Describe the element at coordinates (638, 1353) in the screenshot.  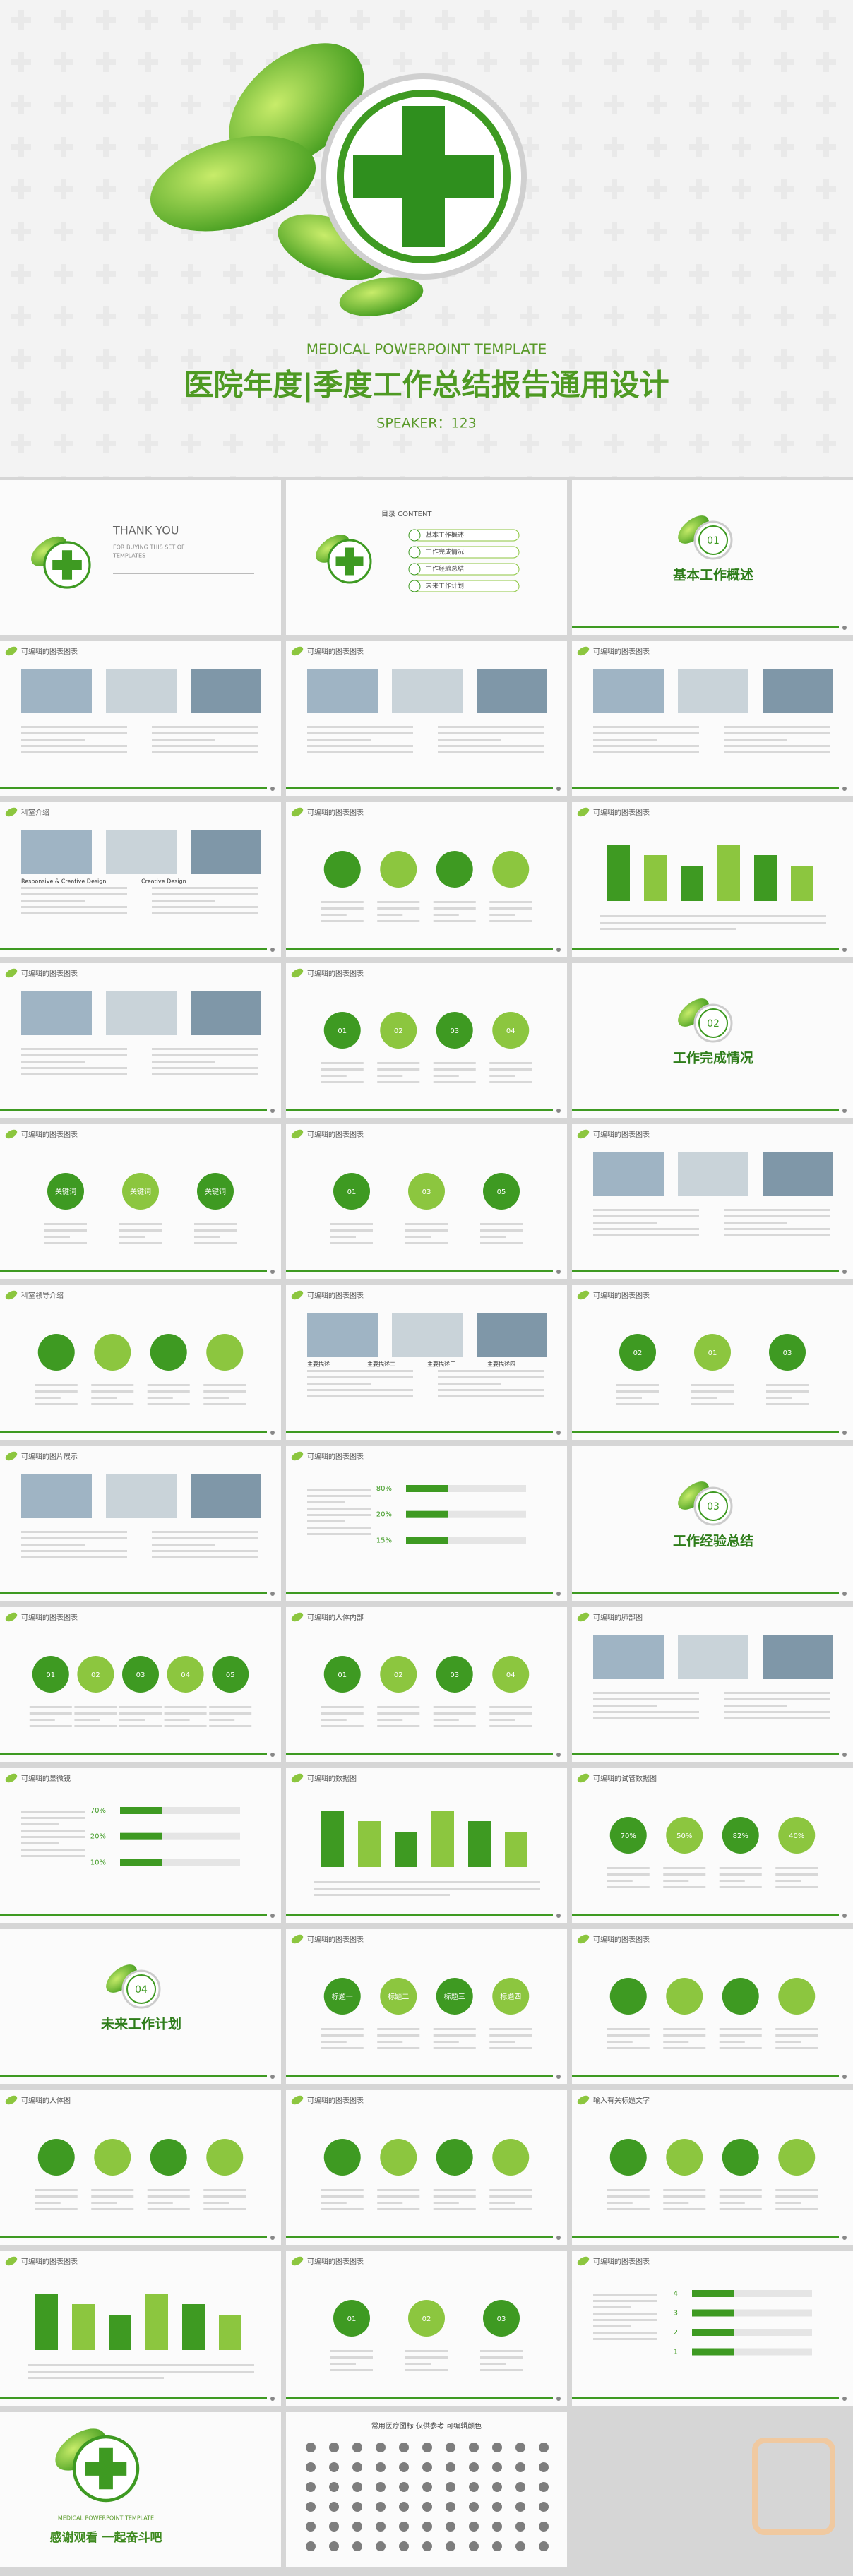
I see `node-label: 02` at that location.